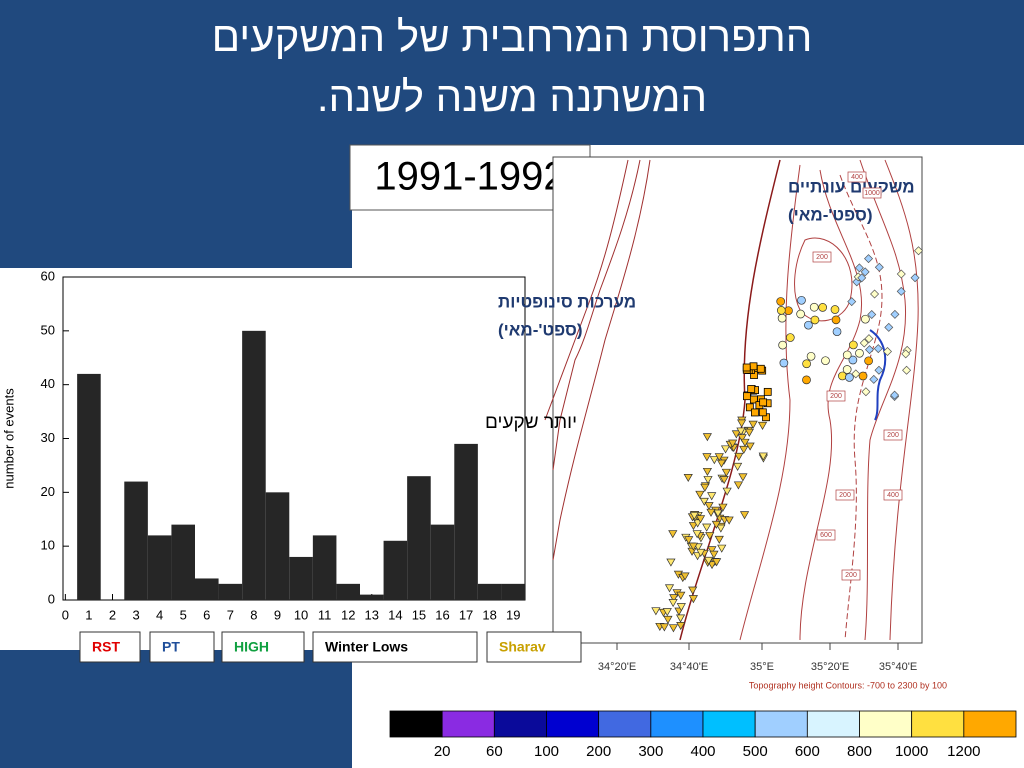 The height and width of the screenshot is (768, 1024). Describe the element at coordinates (301, 614) in the screenshot. I see `x-tick-label: 10` at that location.